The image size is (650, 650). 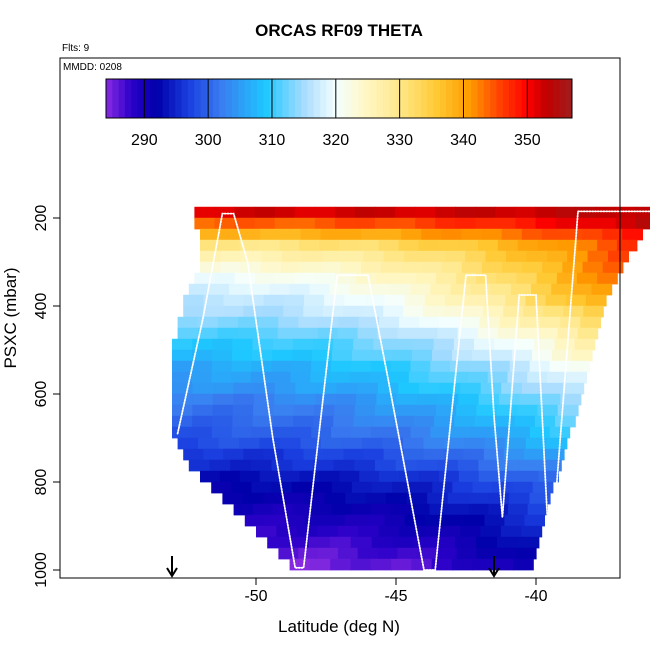 What do you see at coordinates (41, 218) in the screenshot?
I see `y-tick-label: 200` at bounding box center [41, 218].